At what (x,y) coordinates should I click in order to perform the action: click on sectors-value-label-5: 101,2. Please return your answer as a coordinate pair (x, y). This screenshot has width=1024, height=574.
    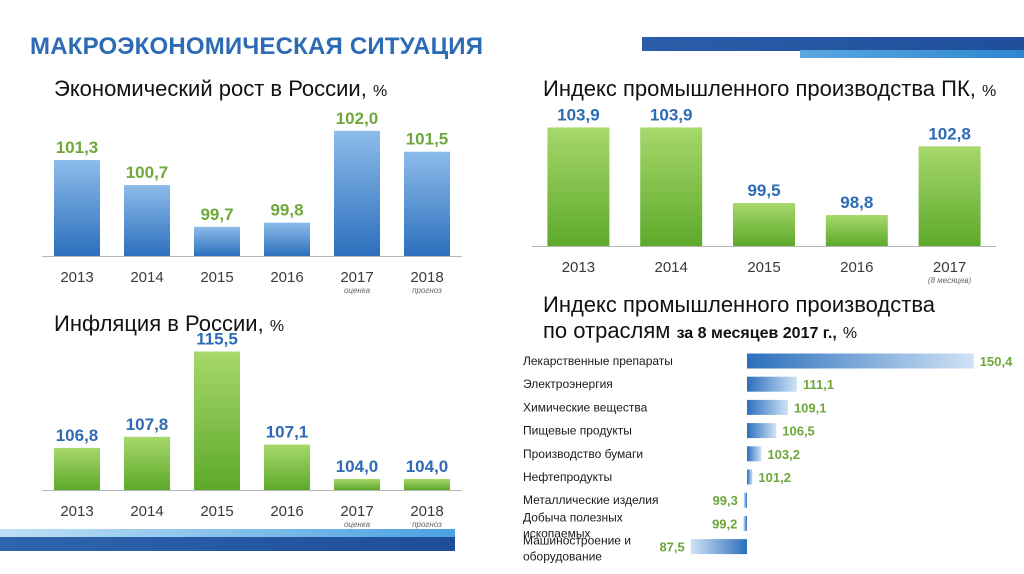
    Looking at the image, I should click on (774, 477).